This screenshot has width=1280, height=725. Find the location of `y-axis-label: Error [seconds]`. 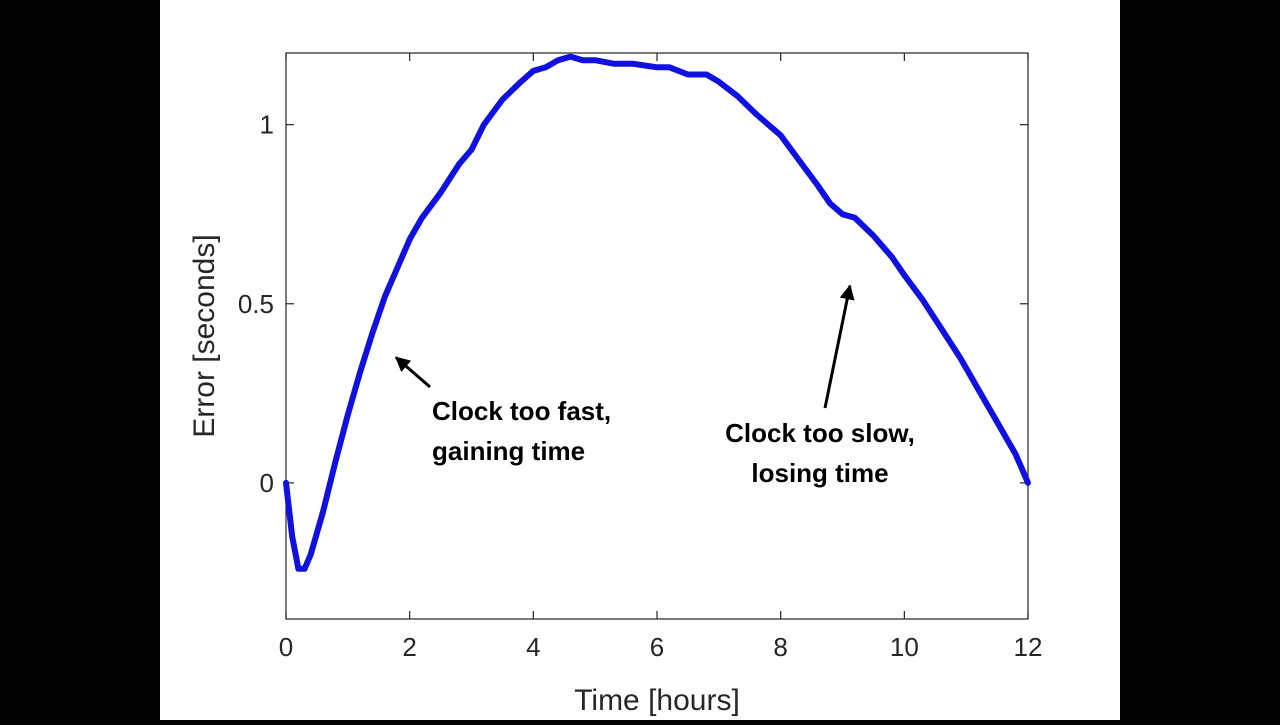

y-axis-label: Error [seconds] is located at coordinates (204, 335).